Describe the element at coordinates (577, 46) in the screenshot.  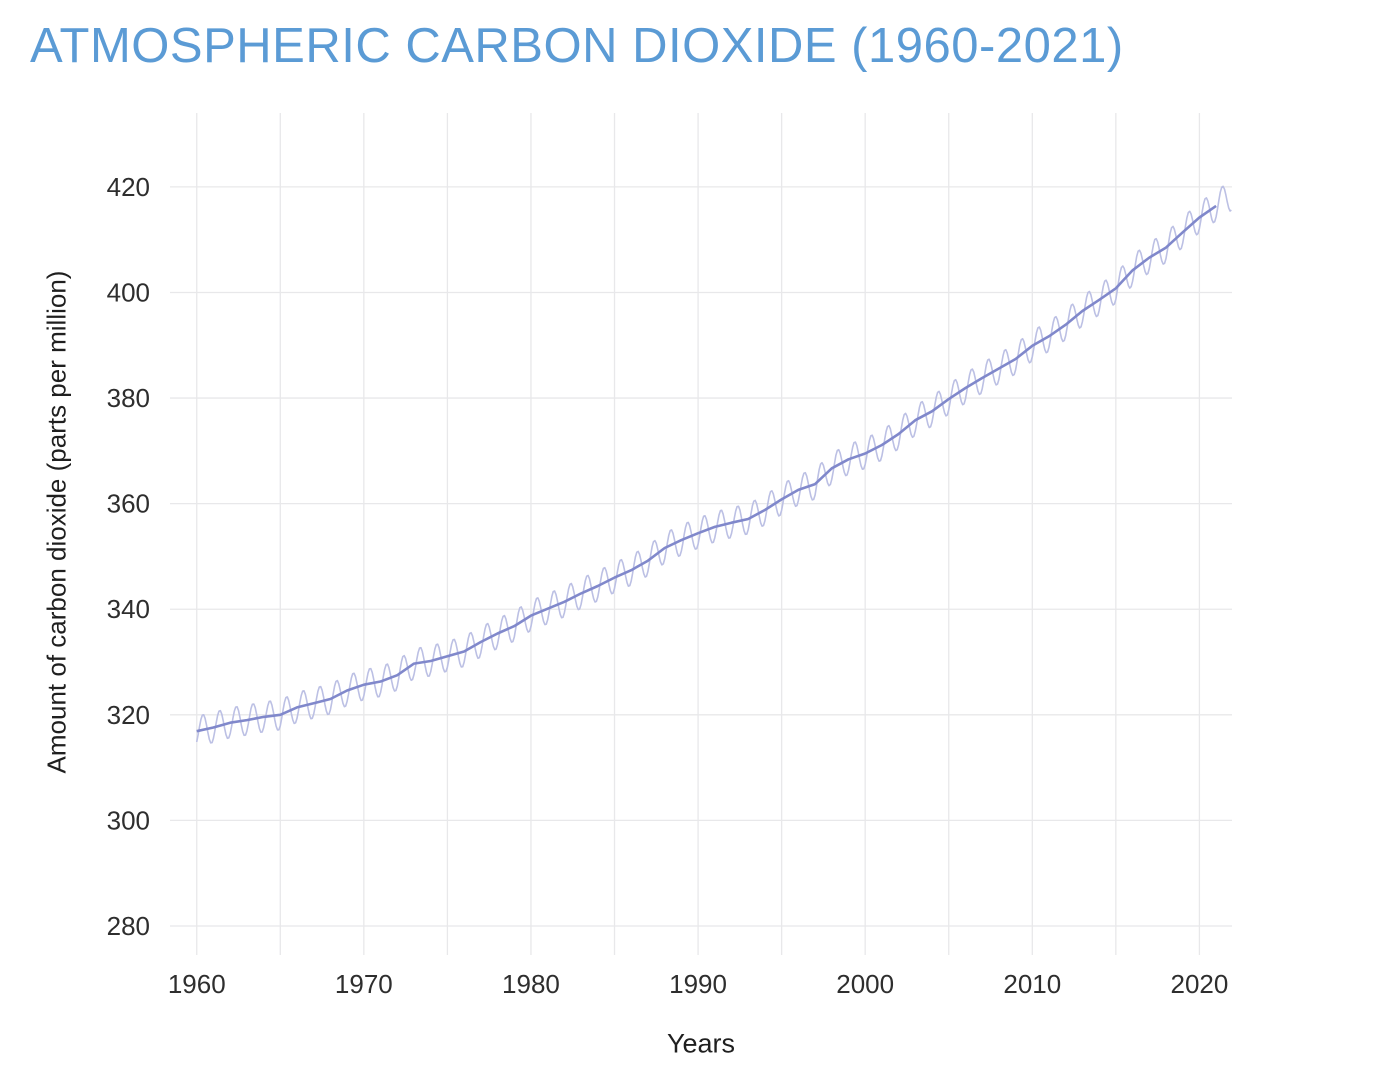
I see `page-title: ATMOSPHERIC CARBON DIOXIDE (1960-2021)` at that location.